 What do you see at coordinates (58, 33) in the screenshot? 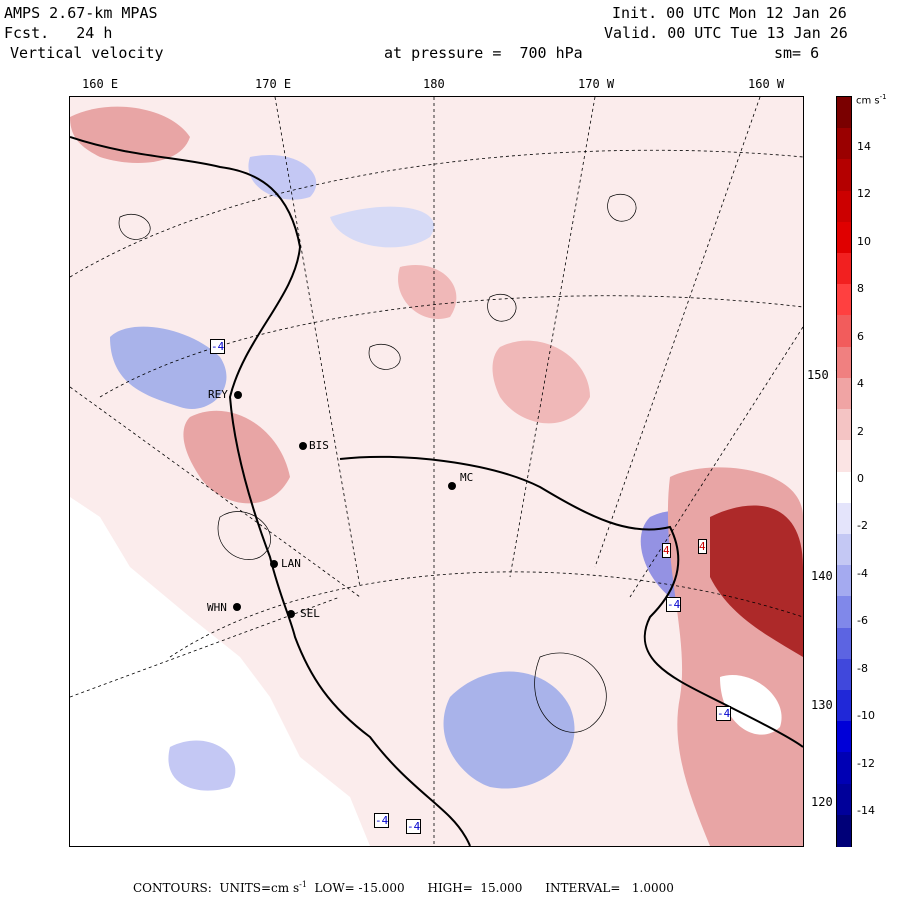
I see `forecast-hour: Fcst. 24 h` at bounding box center [58, 33].